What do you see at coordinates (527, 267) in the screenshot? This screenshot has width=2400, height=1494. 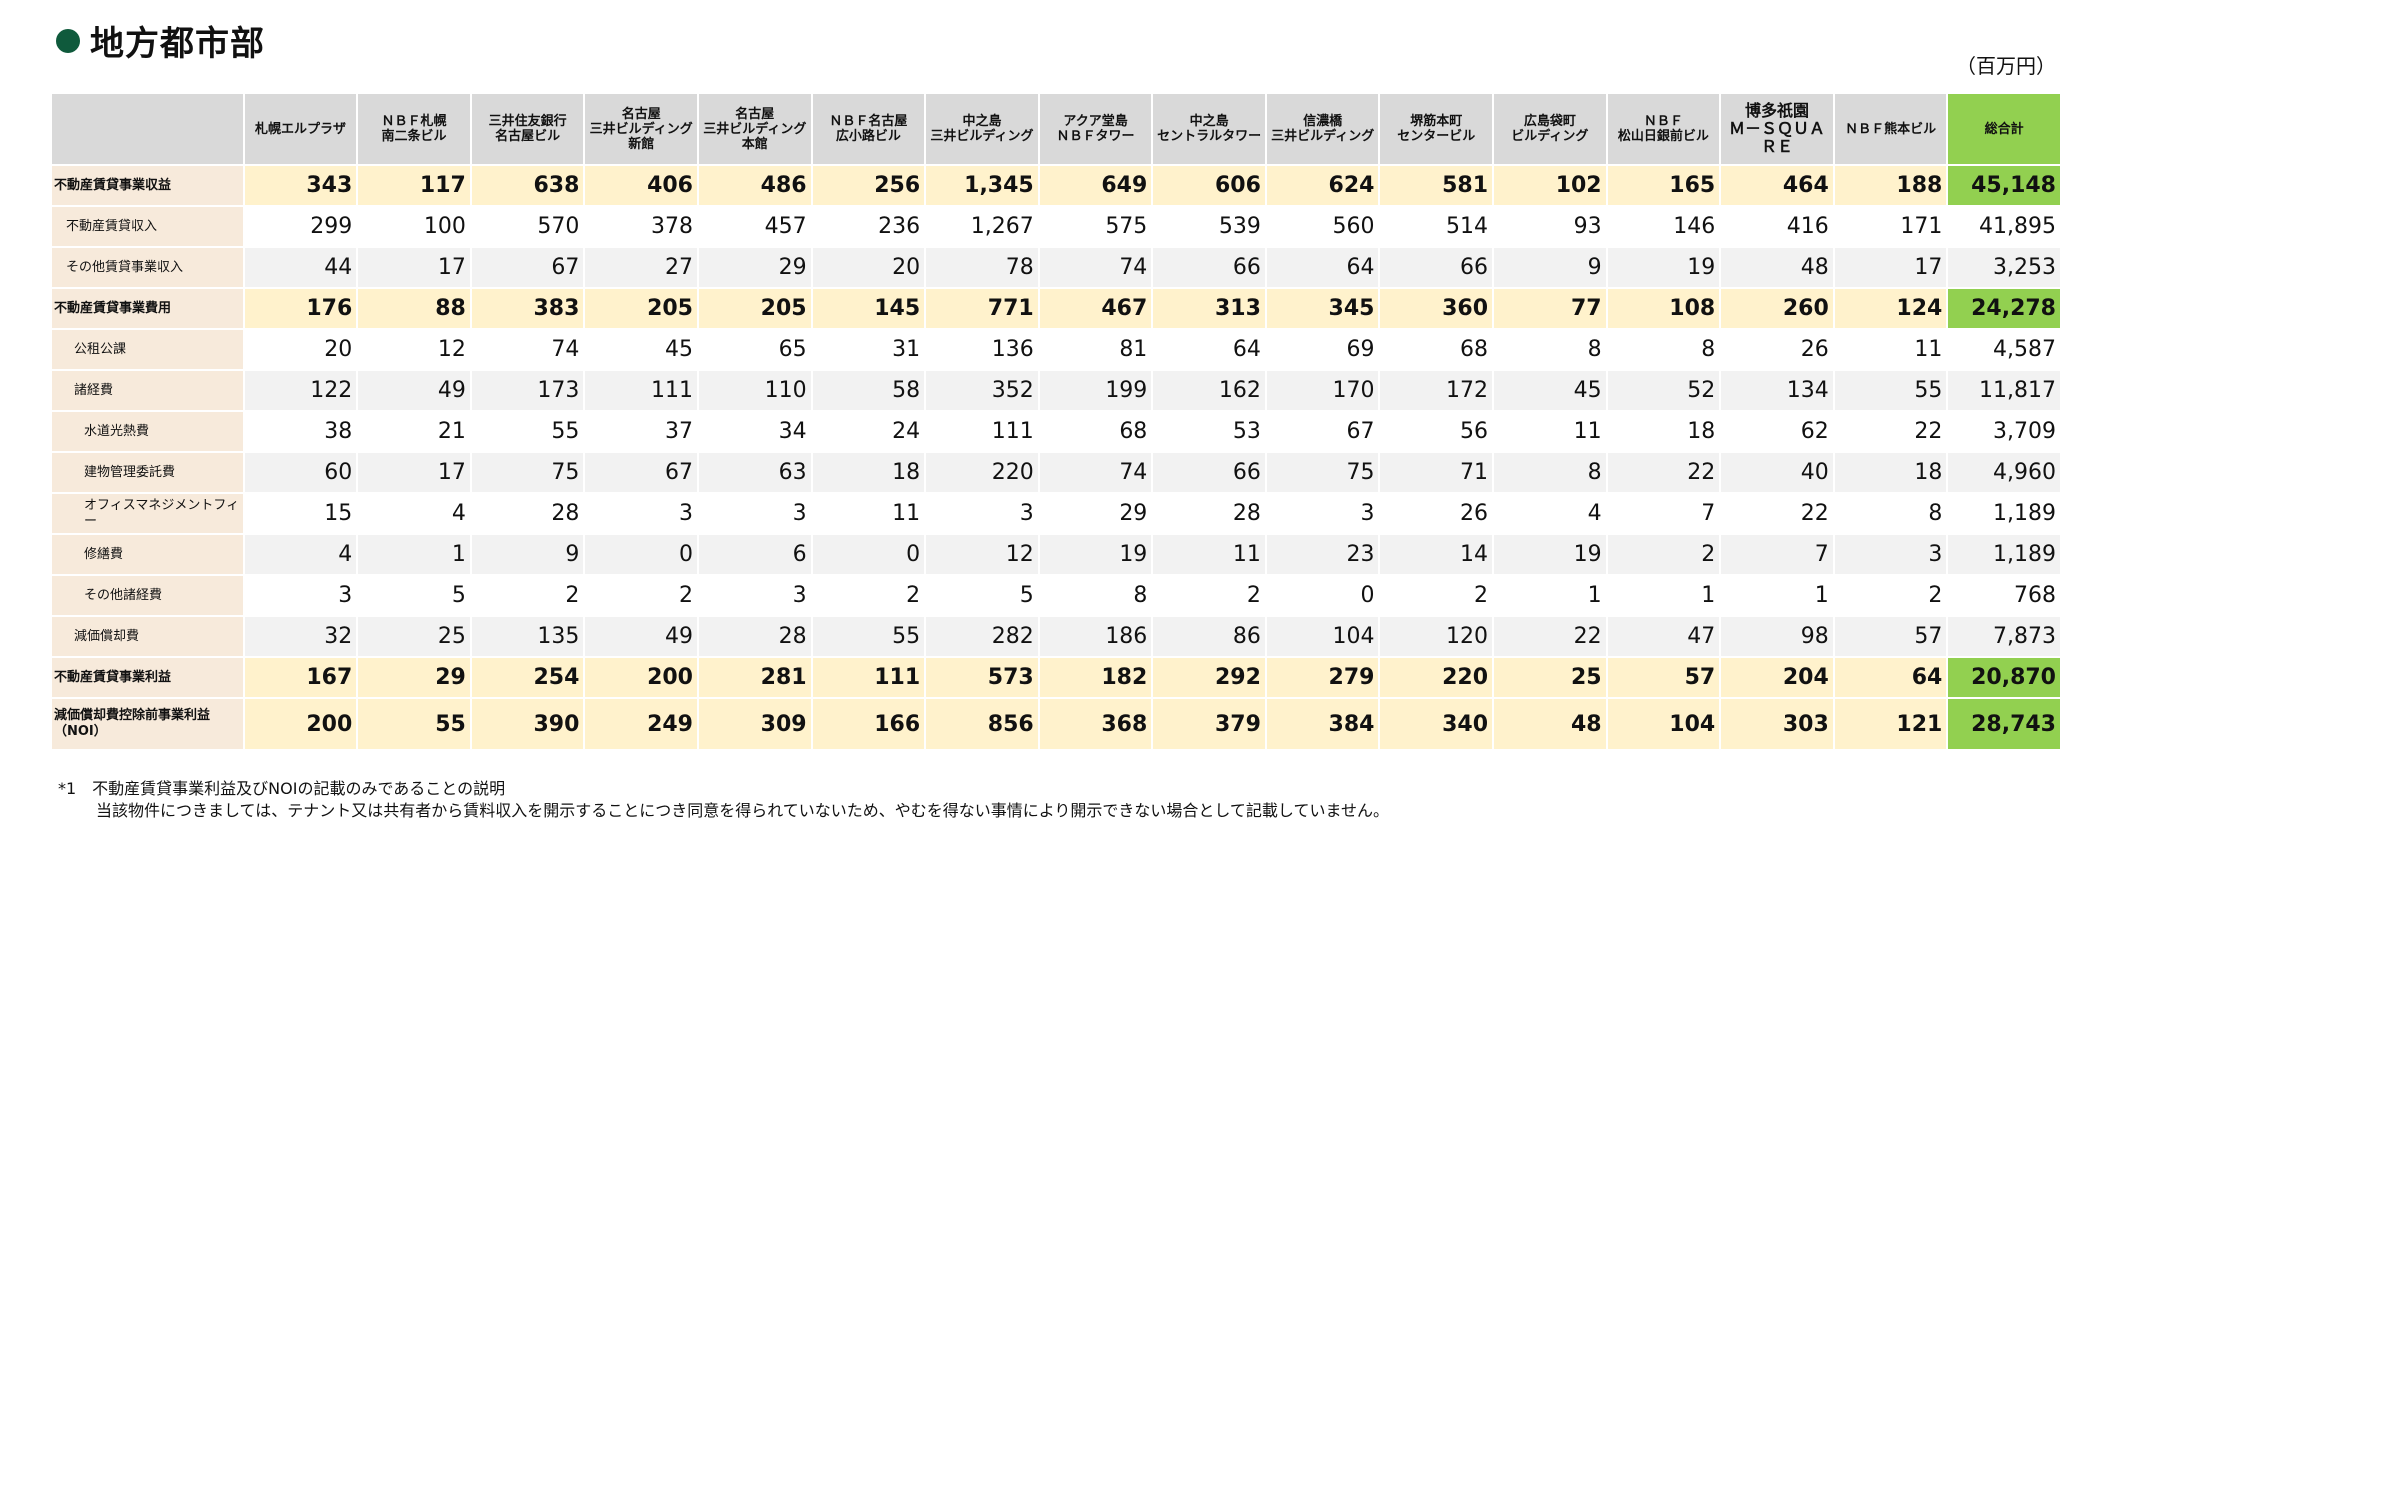 I see `table-cell: 67` at bounding box center [527, 267].